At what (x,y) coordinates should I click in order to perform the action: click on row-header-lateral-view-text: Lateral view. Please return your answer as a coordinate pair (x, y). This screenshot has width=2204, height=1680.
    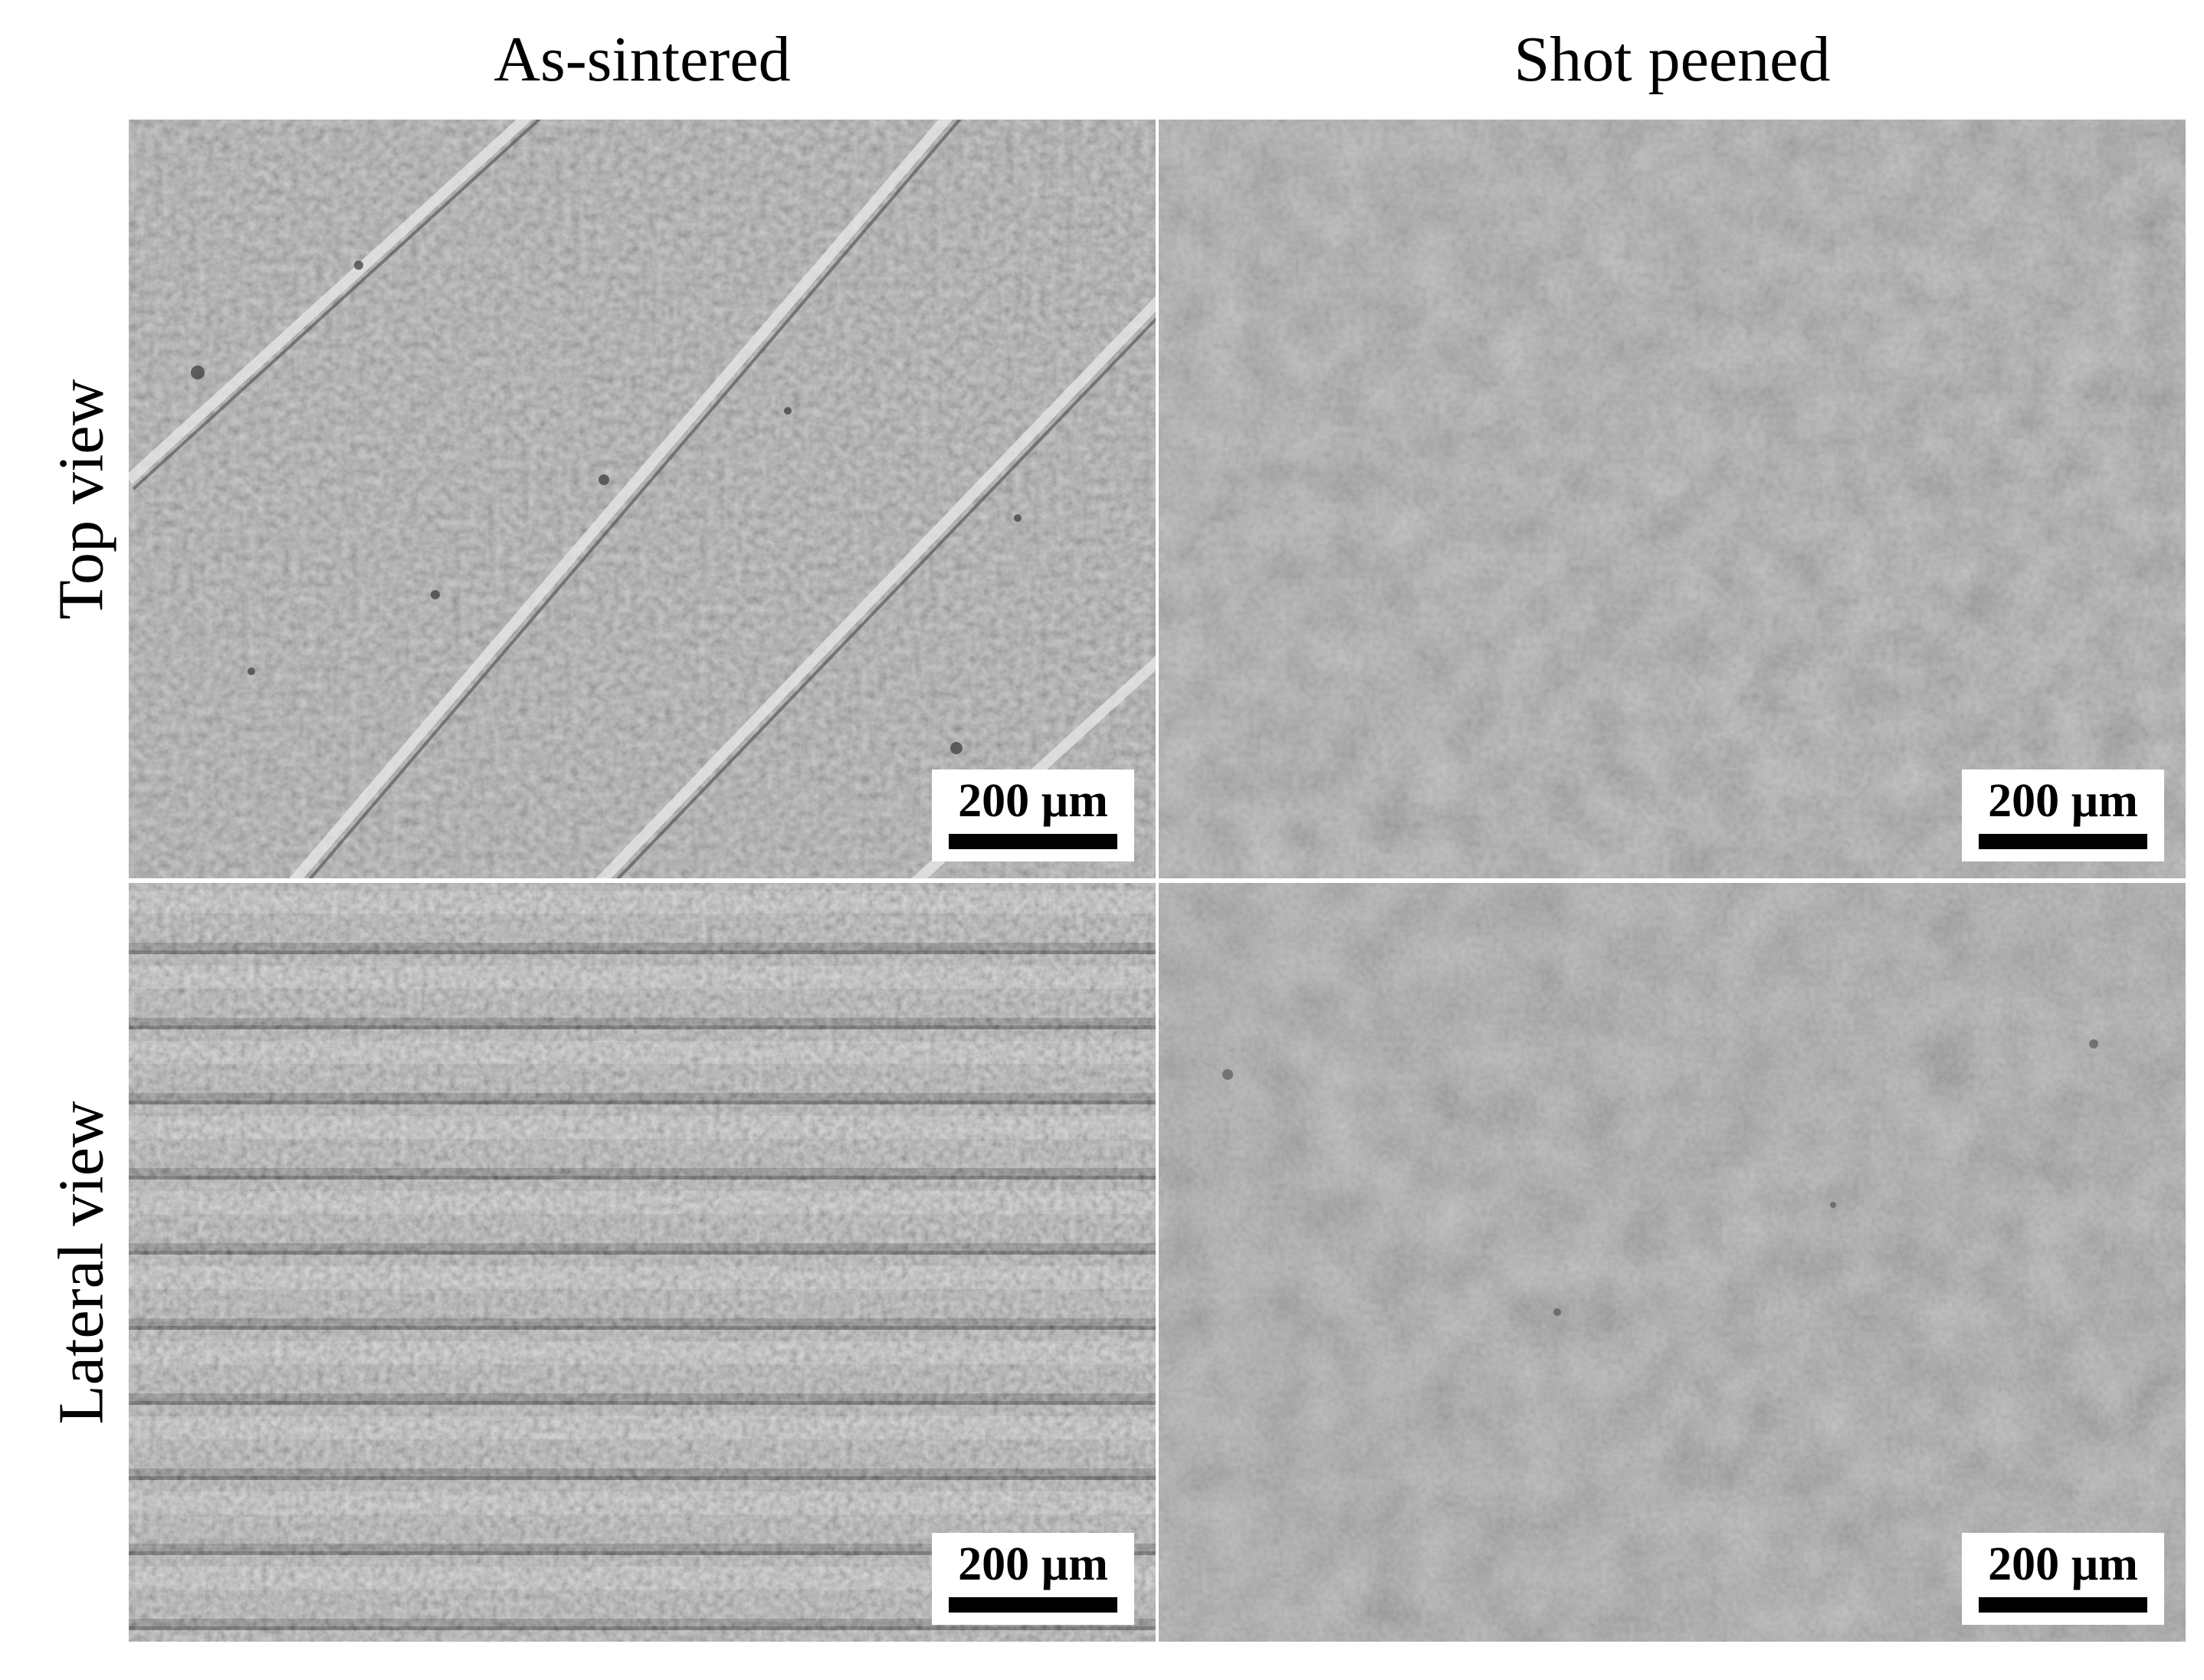
    Looking at the image, I should click on (81, 1262).